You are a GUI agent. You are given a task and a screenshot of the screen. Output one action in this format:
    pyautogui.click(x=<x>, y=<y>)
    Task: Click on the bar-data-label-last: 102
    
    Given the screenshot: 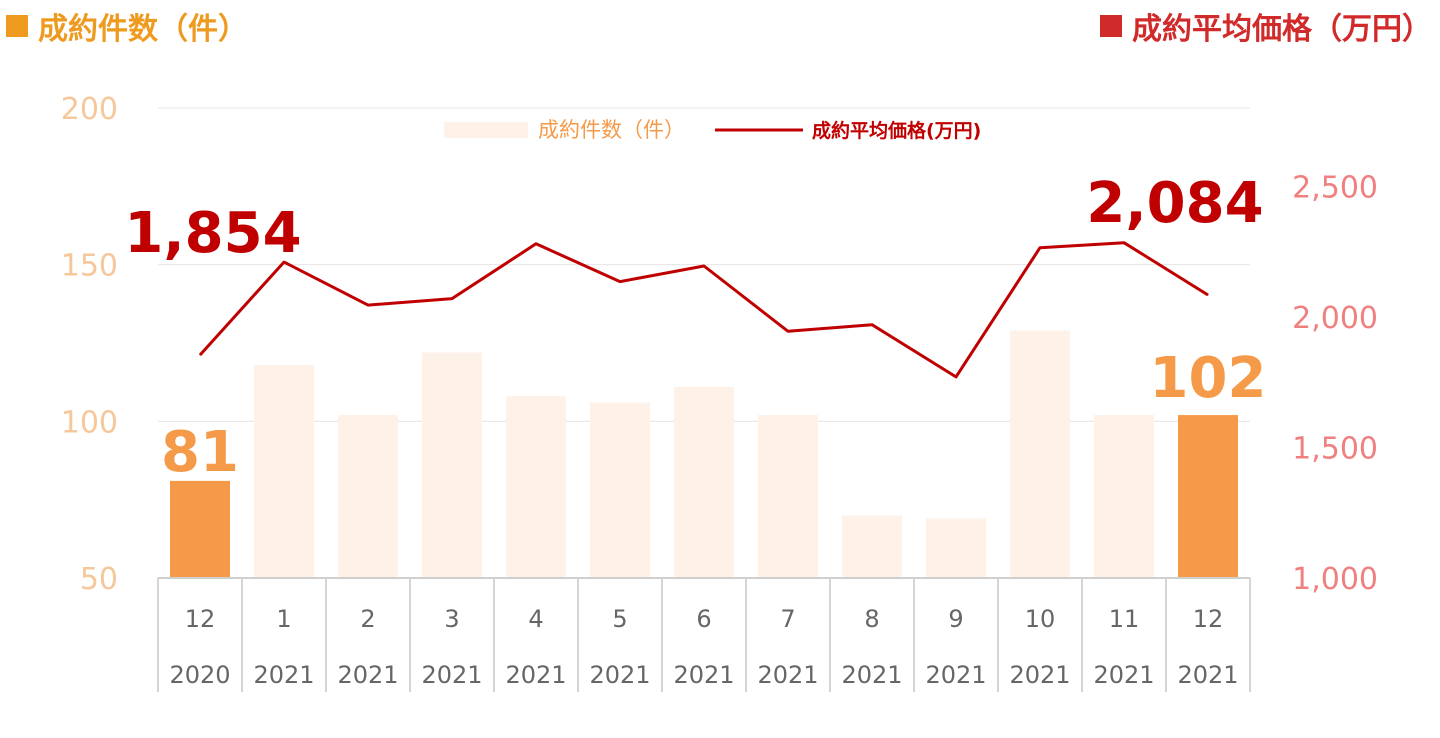 What is the action you would take?
    pyautogui.click(x=1208, y=378)
    